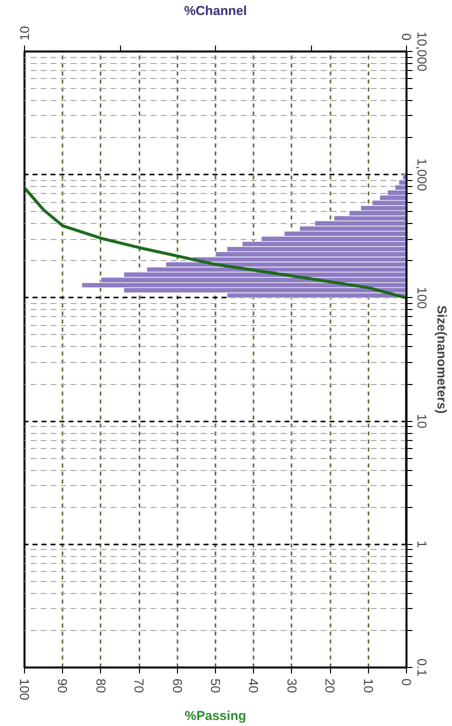 The height and width of the screenshot is (726, 452). Describe the element at coordinates (406, 682) in the screenshot. I see `x-tick-label: 0` at that location.